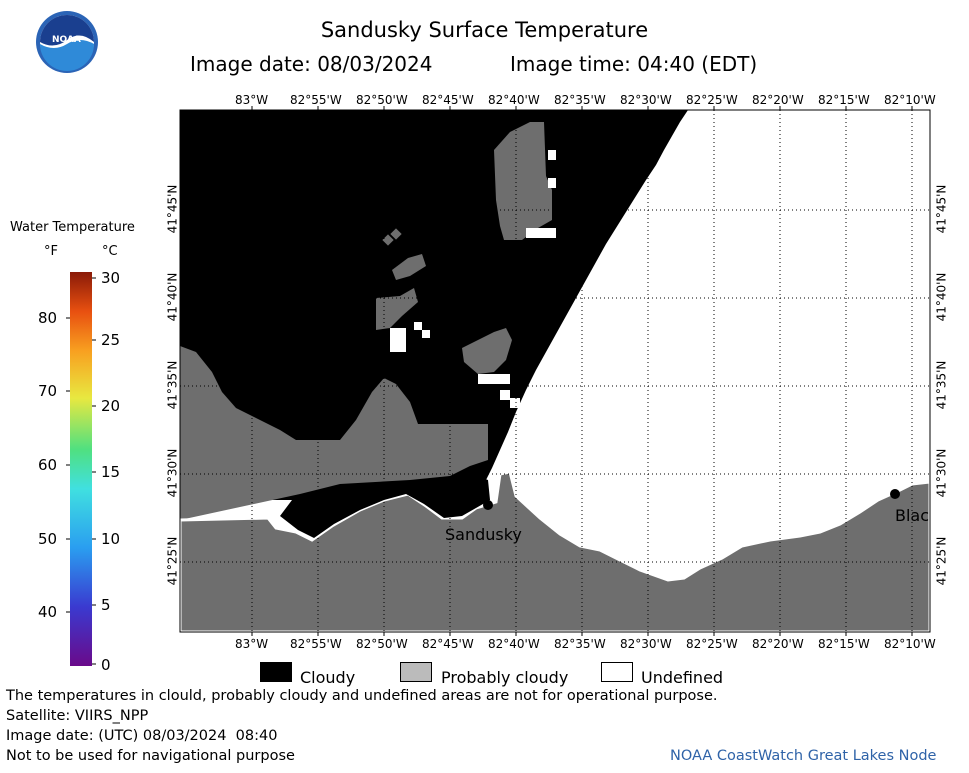  What do you see at coordinates (385, 506) in the screenshot?
I see `sandusky-bay` at bounding box center [385, 506].